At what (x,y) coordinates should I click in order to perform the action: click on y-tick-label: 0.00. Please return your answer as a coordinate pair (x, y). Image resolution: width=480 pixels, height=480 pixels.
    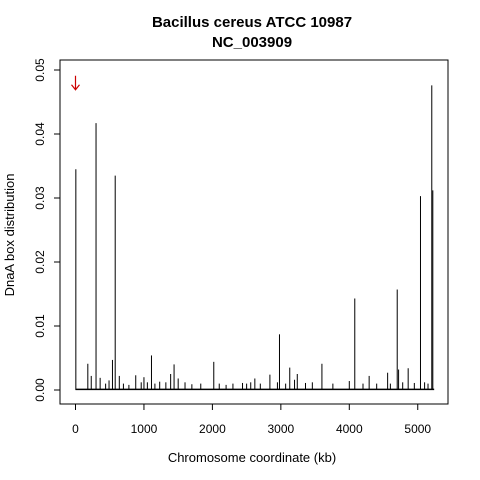
    Looking at the image, I should click on (40, 390).